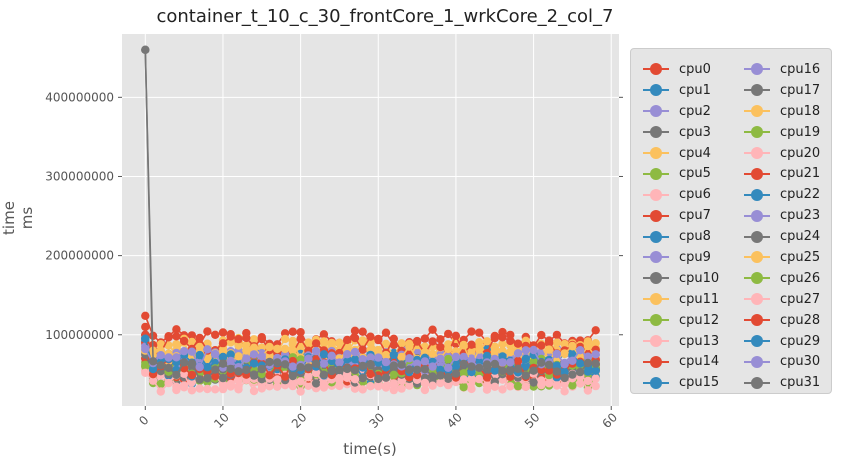 This screenshot has height=468, width=842. Describe the element at coordinates (510, 386) in the screenshot. I see `data-point-cpu6` at that location.